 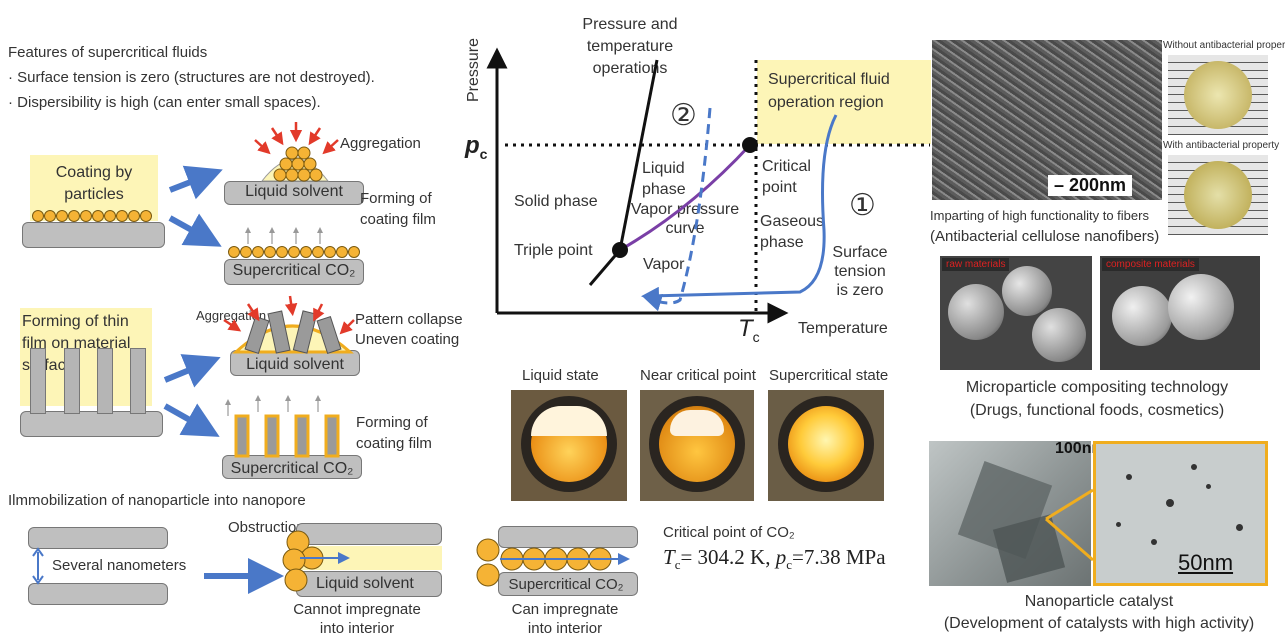 I want to click on melting-curve, so click(x=638, y=155).